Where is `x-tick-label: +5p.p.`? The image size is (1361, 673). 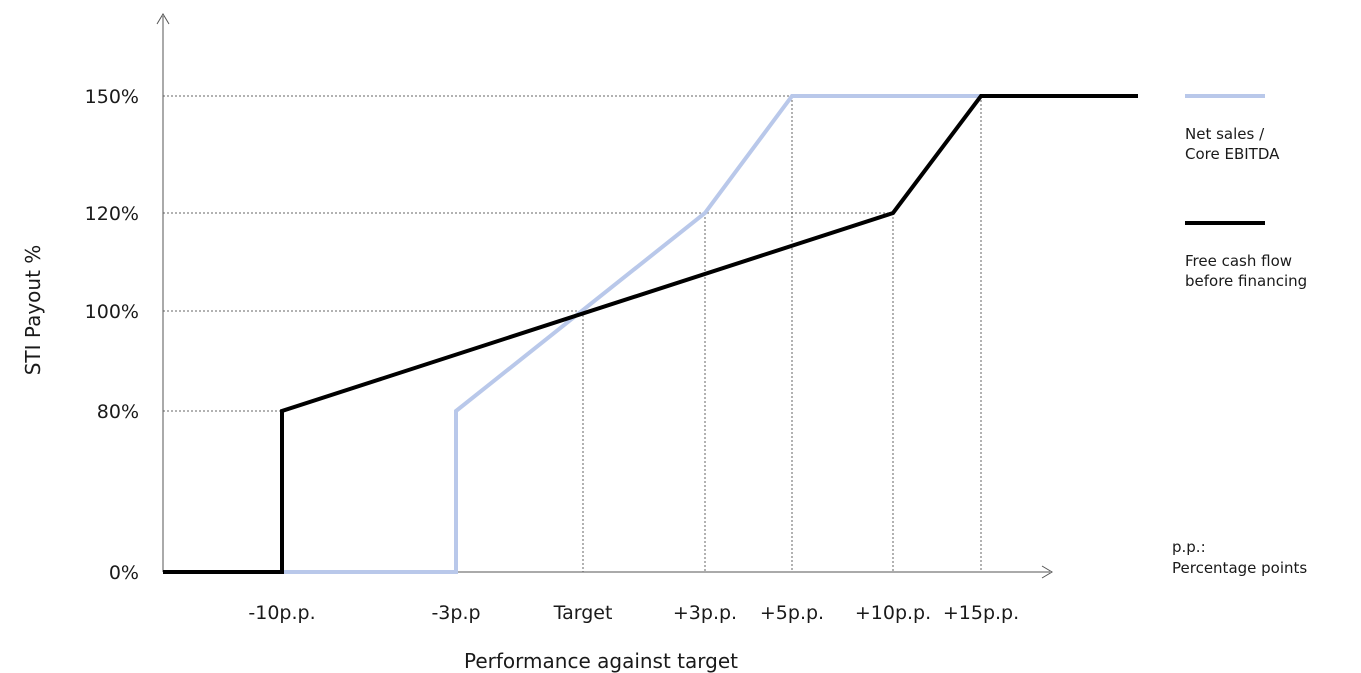
x-tick-label: +5p.p. is located at coordinates (792, 613).